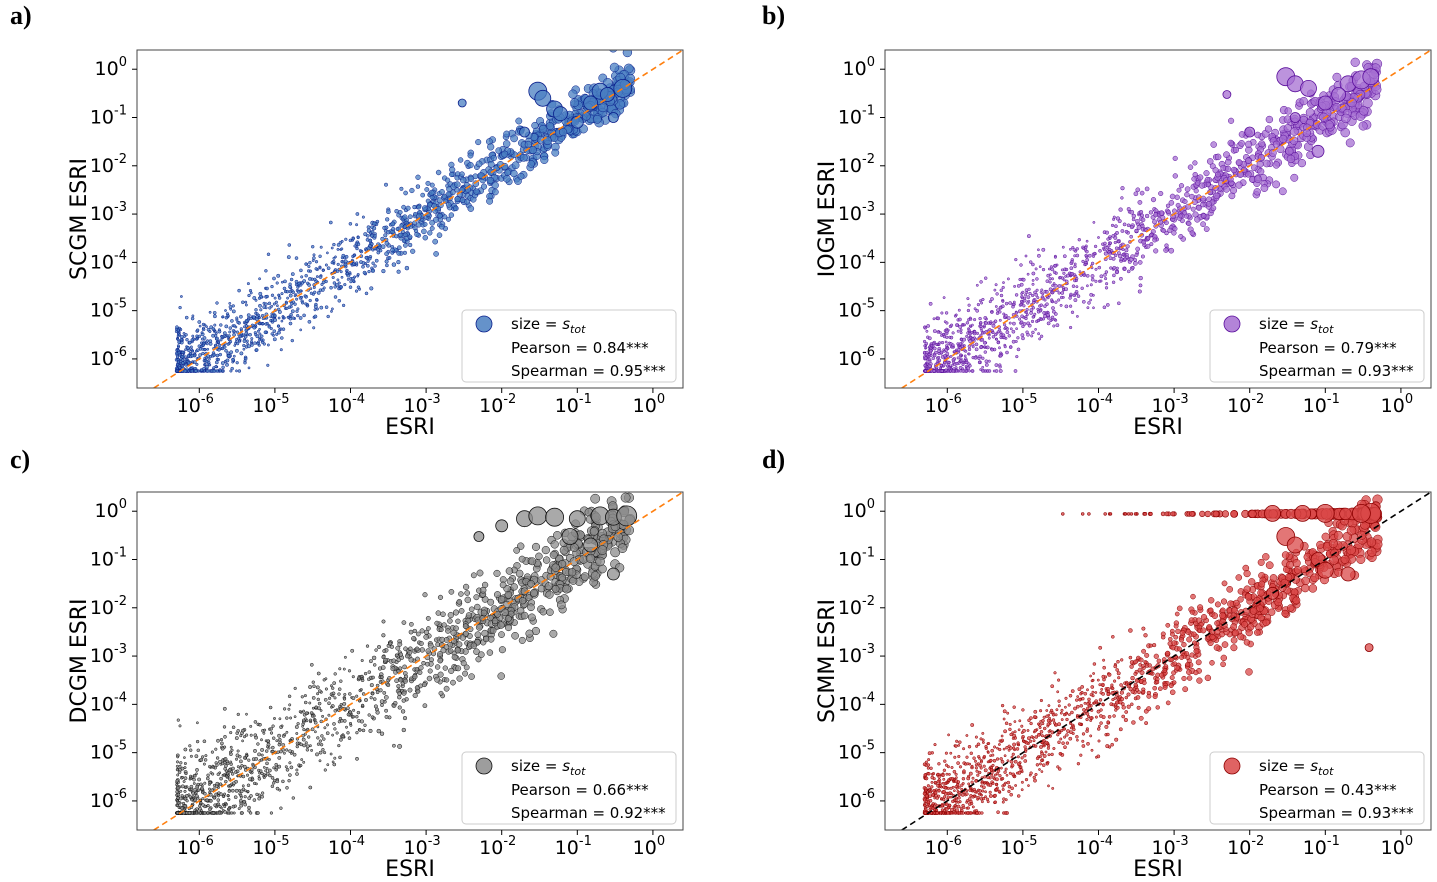  Describe the element at coordinates (856, 212) in the screenshot. I see `y-tick-label: 10⁻³` at that location.